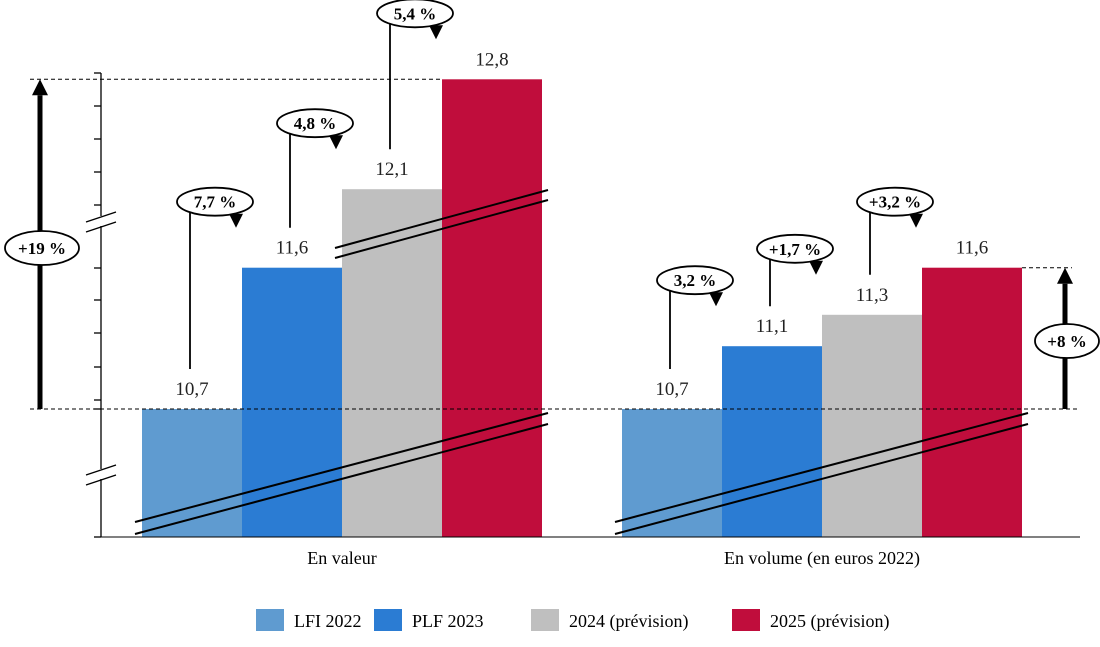 This screenshot has width=1100, height=647. What do you see at coordinates (772, 326) in the screenshot?
I see `bar-value-label: 11,1` at bounding box center [772, 326].